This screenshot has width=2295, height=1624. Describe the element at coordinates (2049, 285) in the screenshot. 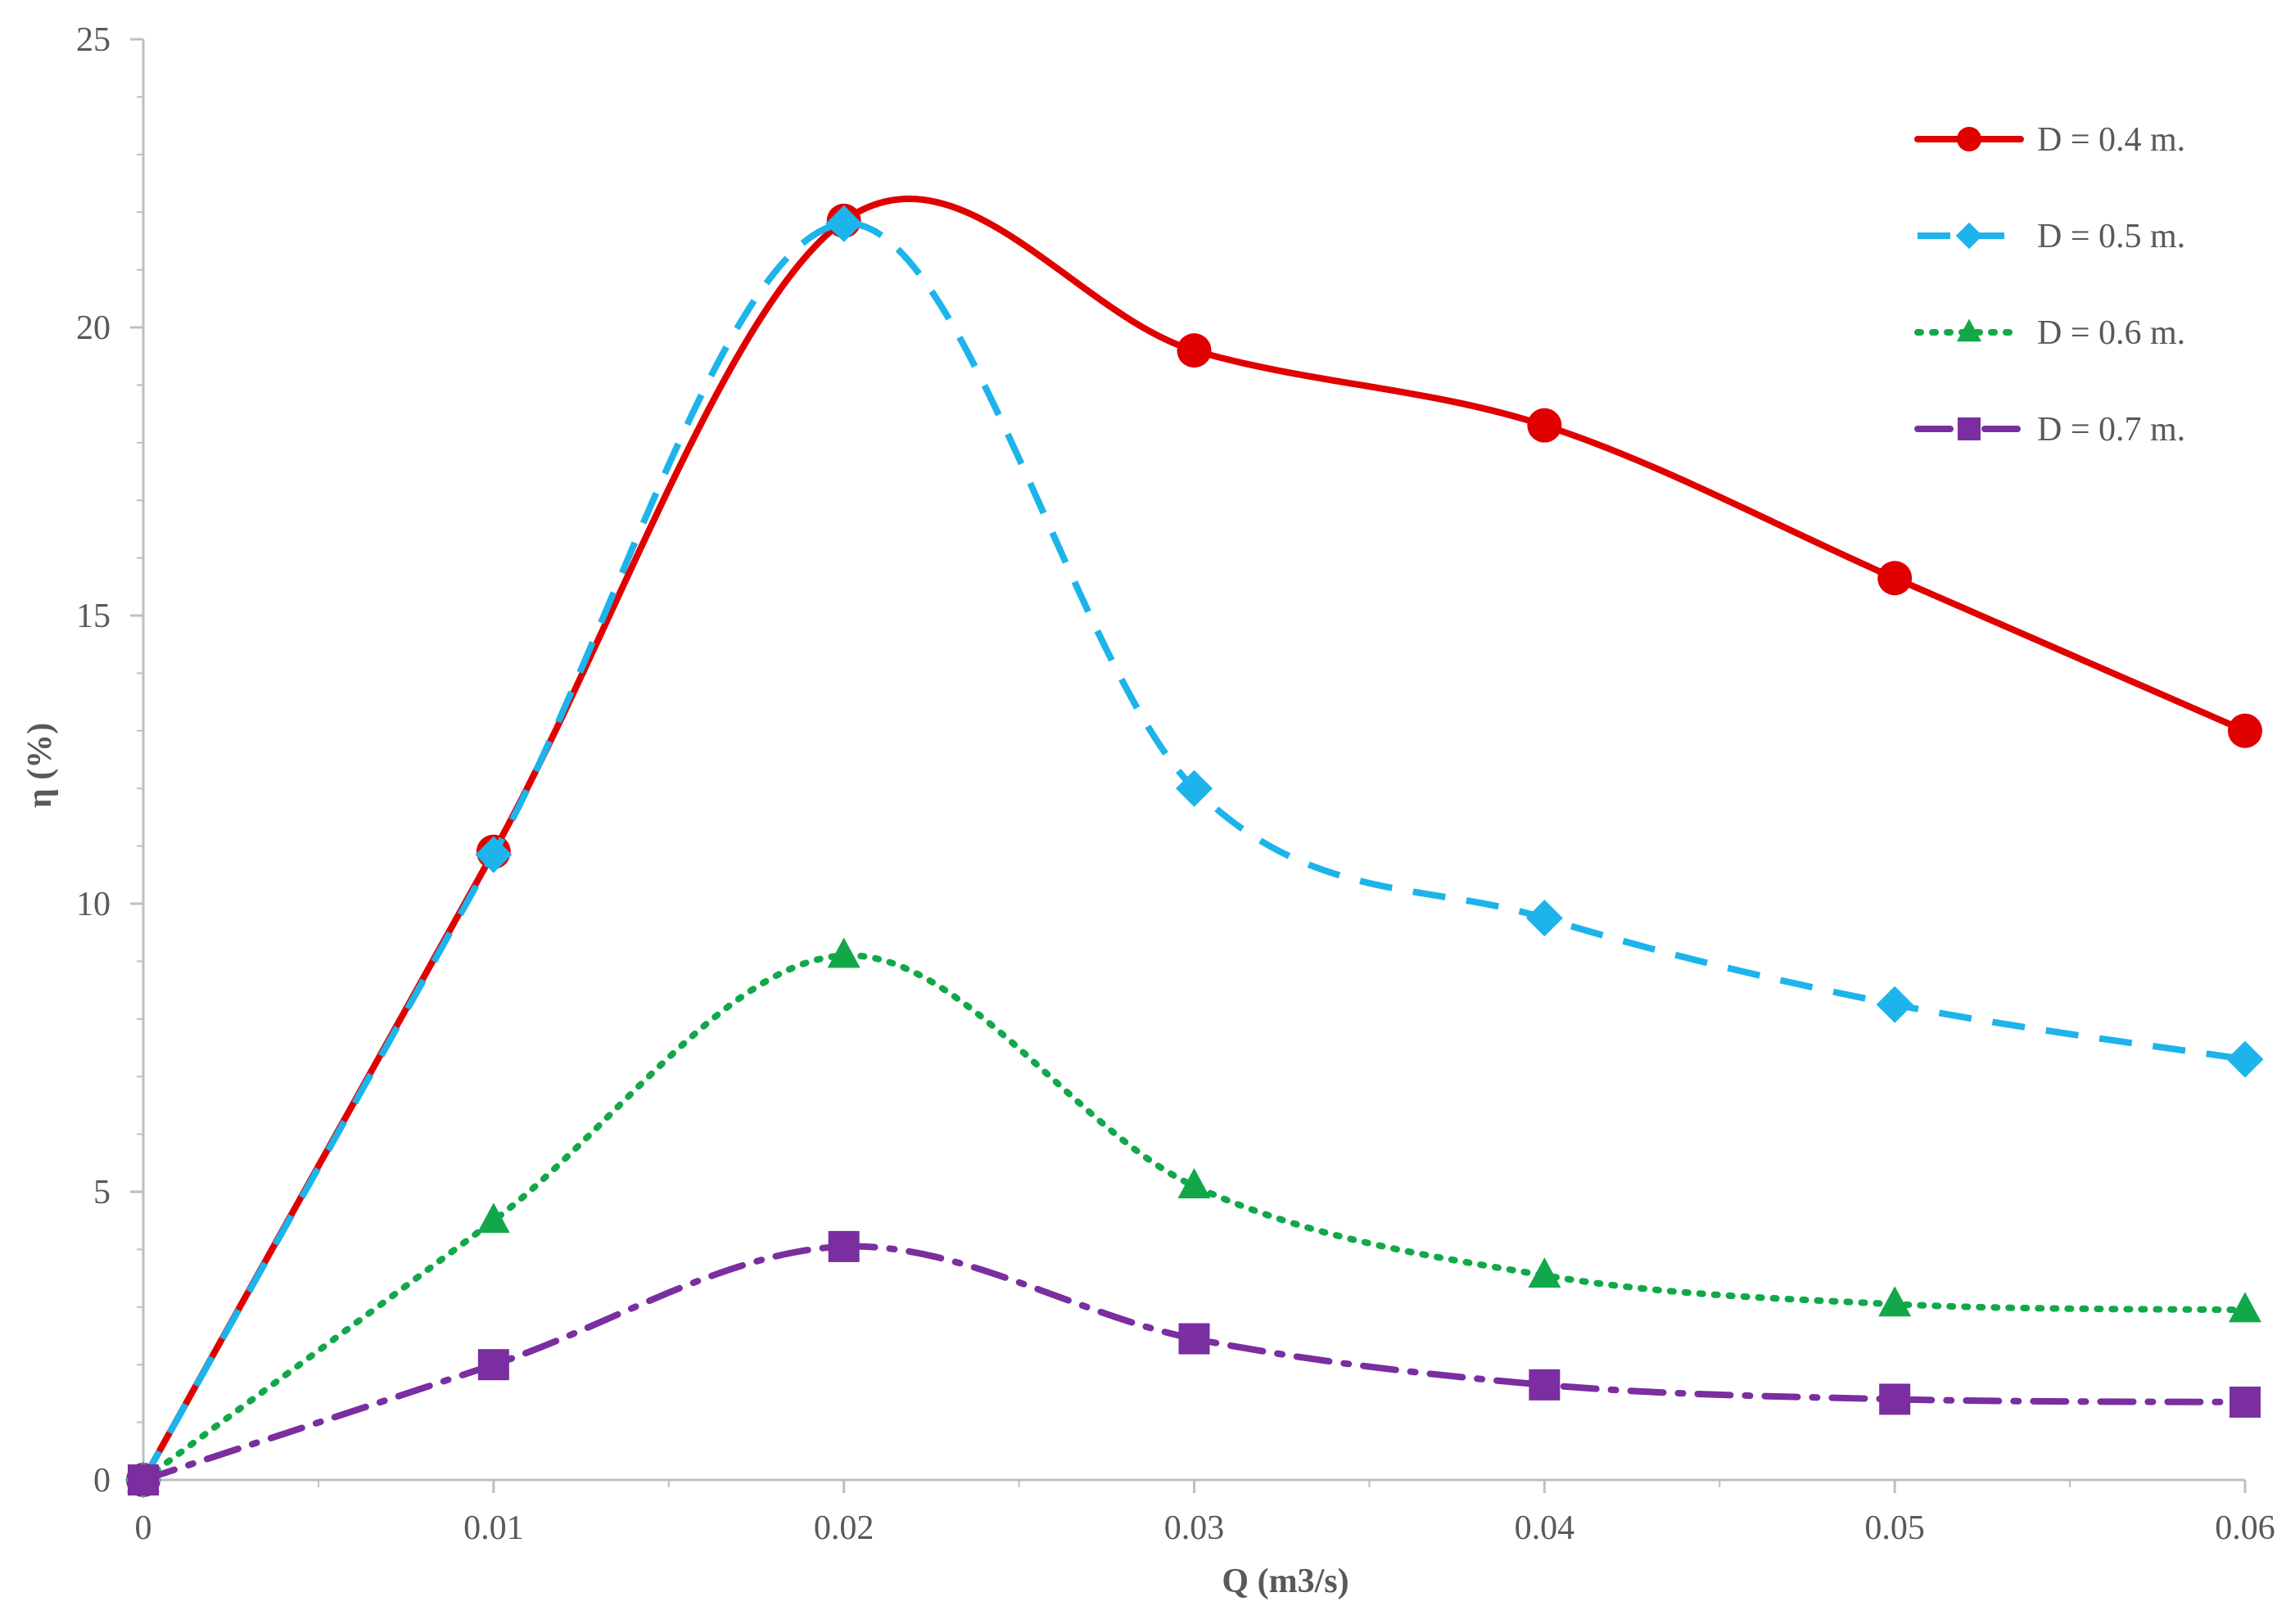

I see `legend: D = 0.4 m. D = 0.5 m. D = 0.6 m. D = 0.7 m.` at that location.